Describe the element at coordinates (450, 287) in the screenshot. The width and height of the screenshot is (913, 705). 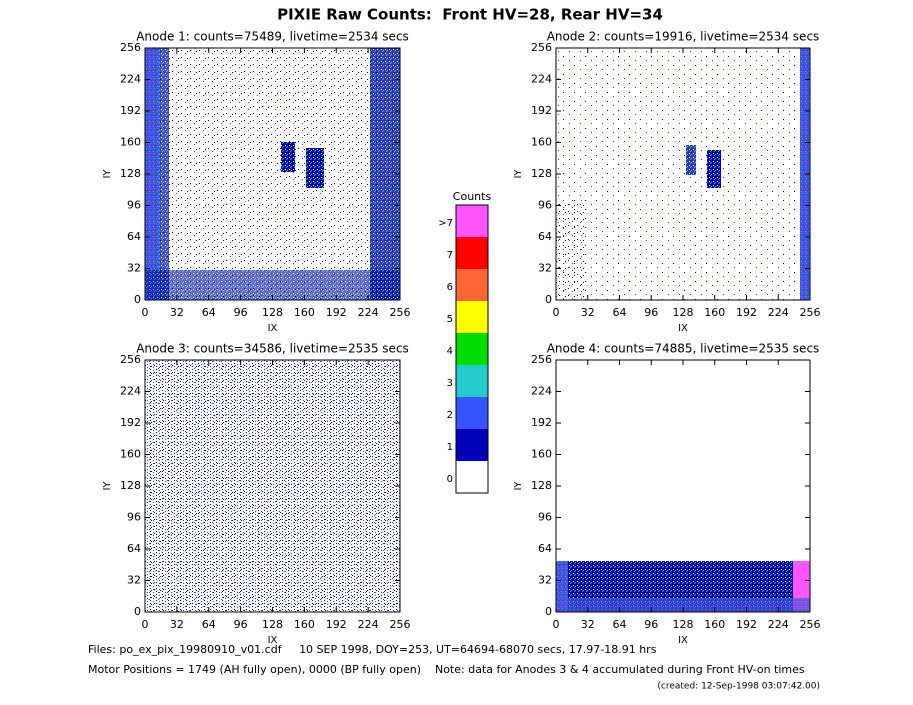
I see `colorbar-label: 6` at that location.